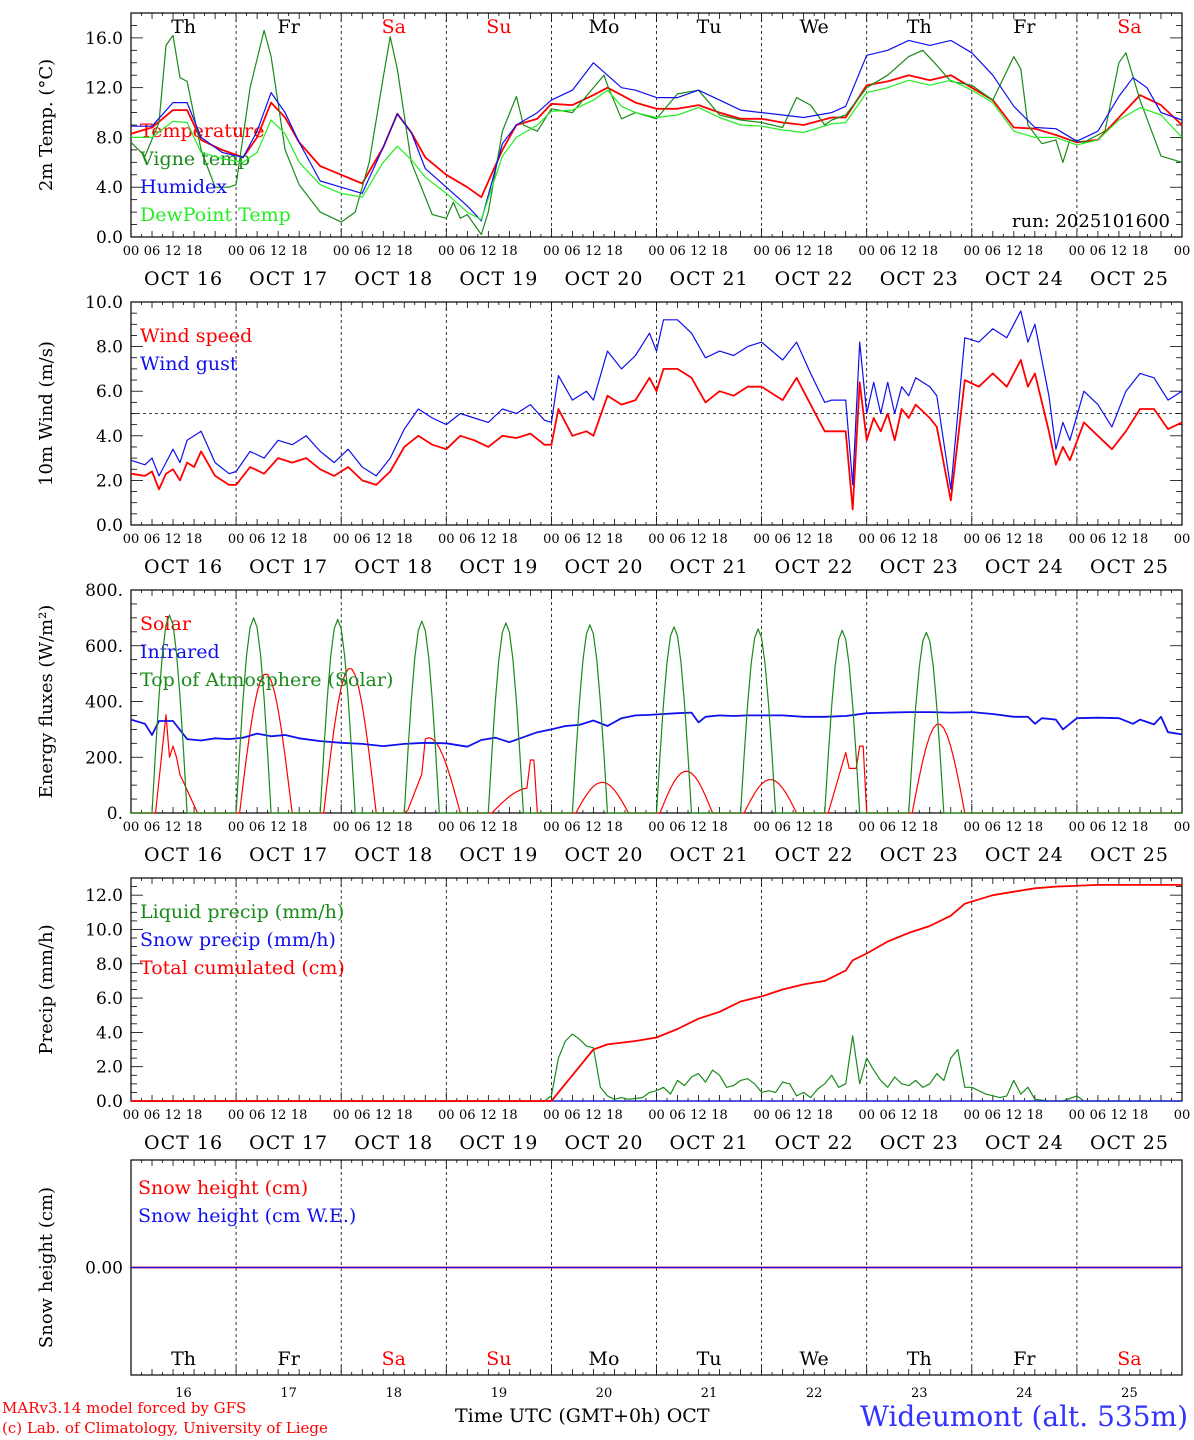 The image size is (1194, 1440). What do you see at coordinates (242, 968) in the screenshot?
I see `legend-entry: Total cumulated (cm)` at bounding box center [242, 968].